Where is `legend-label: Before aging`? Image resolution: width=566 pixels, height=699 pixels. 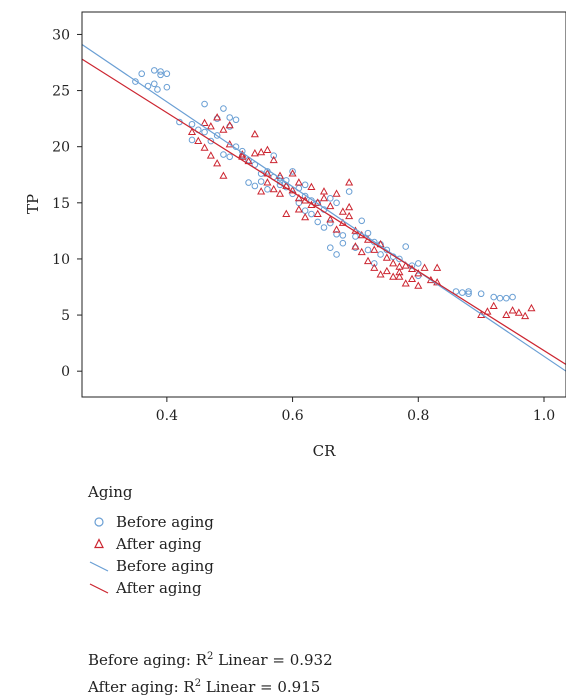
legend-label: Before aging is located at coordinates (165, 566).